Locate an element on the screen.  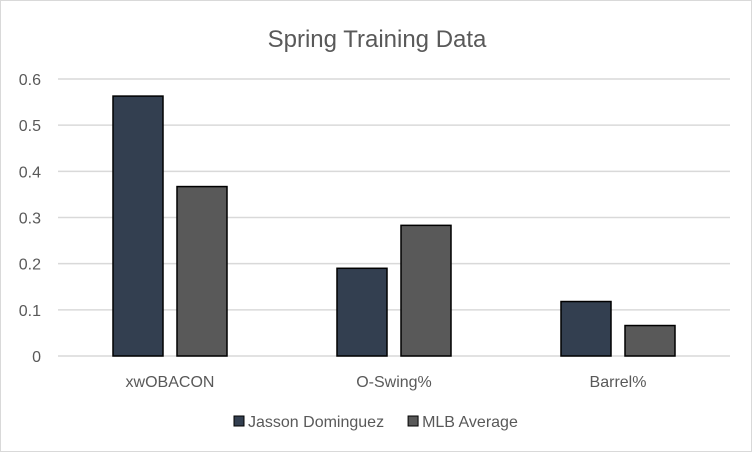
y-tick-label: 0.2 is located at coordinates (30, 265).